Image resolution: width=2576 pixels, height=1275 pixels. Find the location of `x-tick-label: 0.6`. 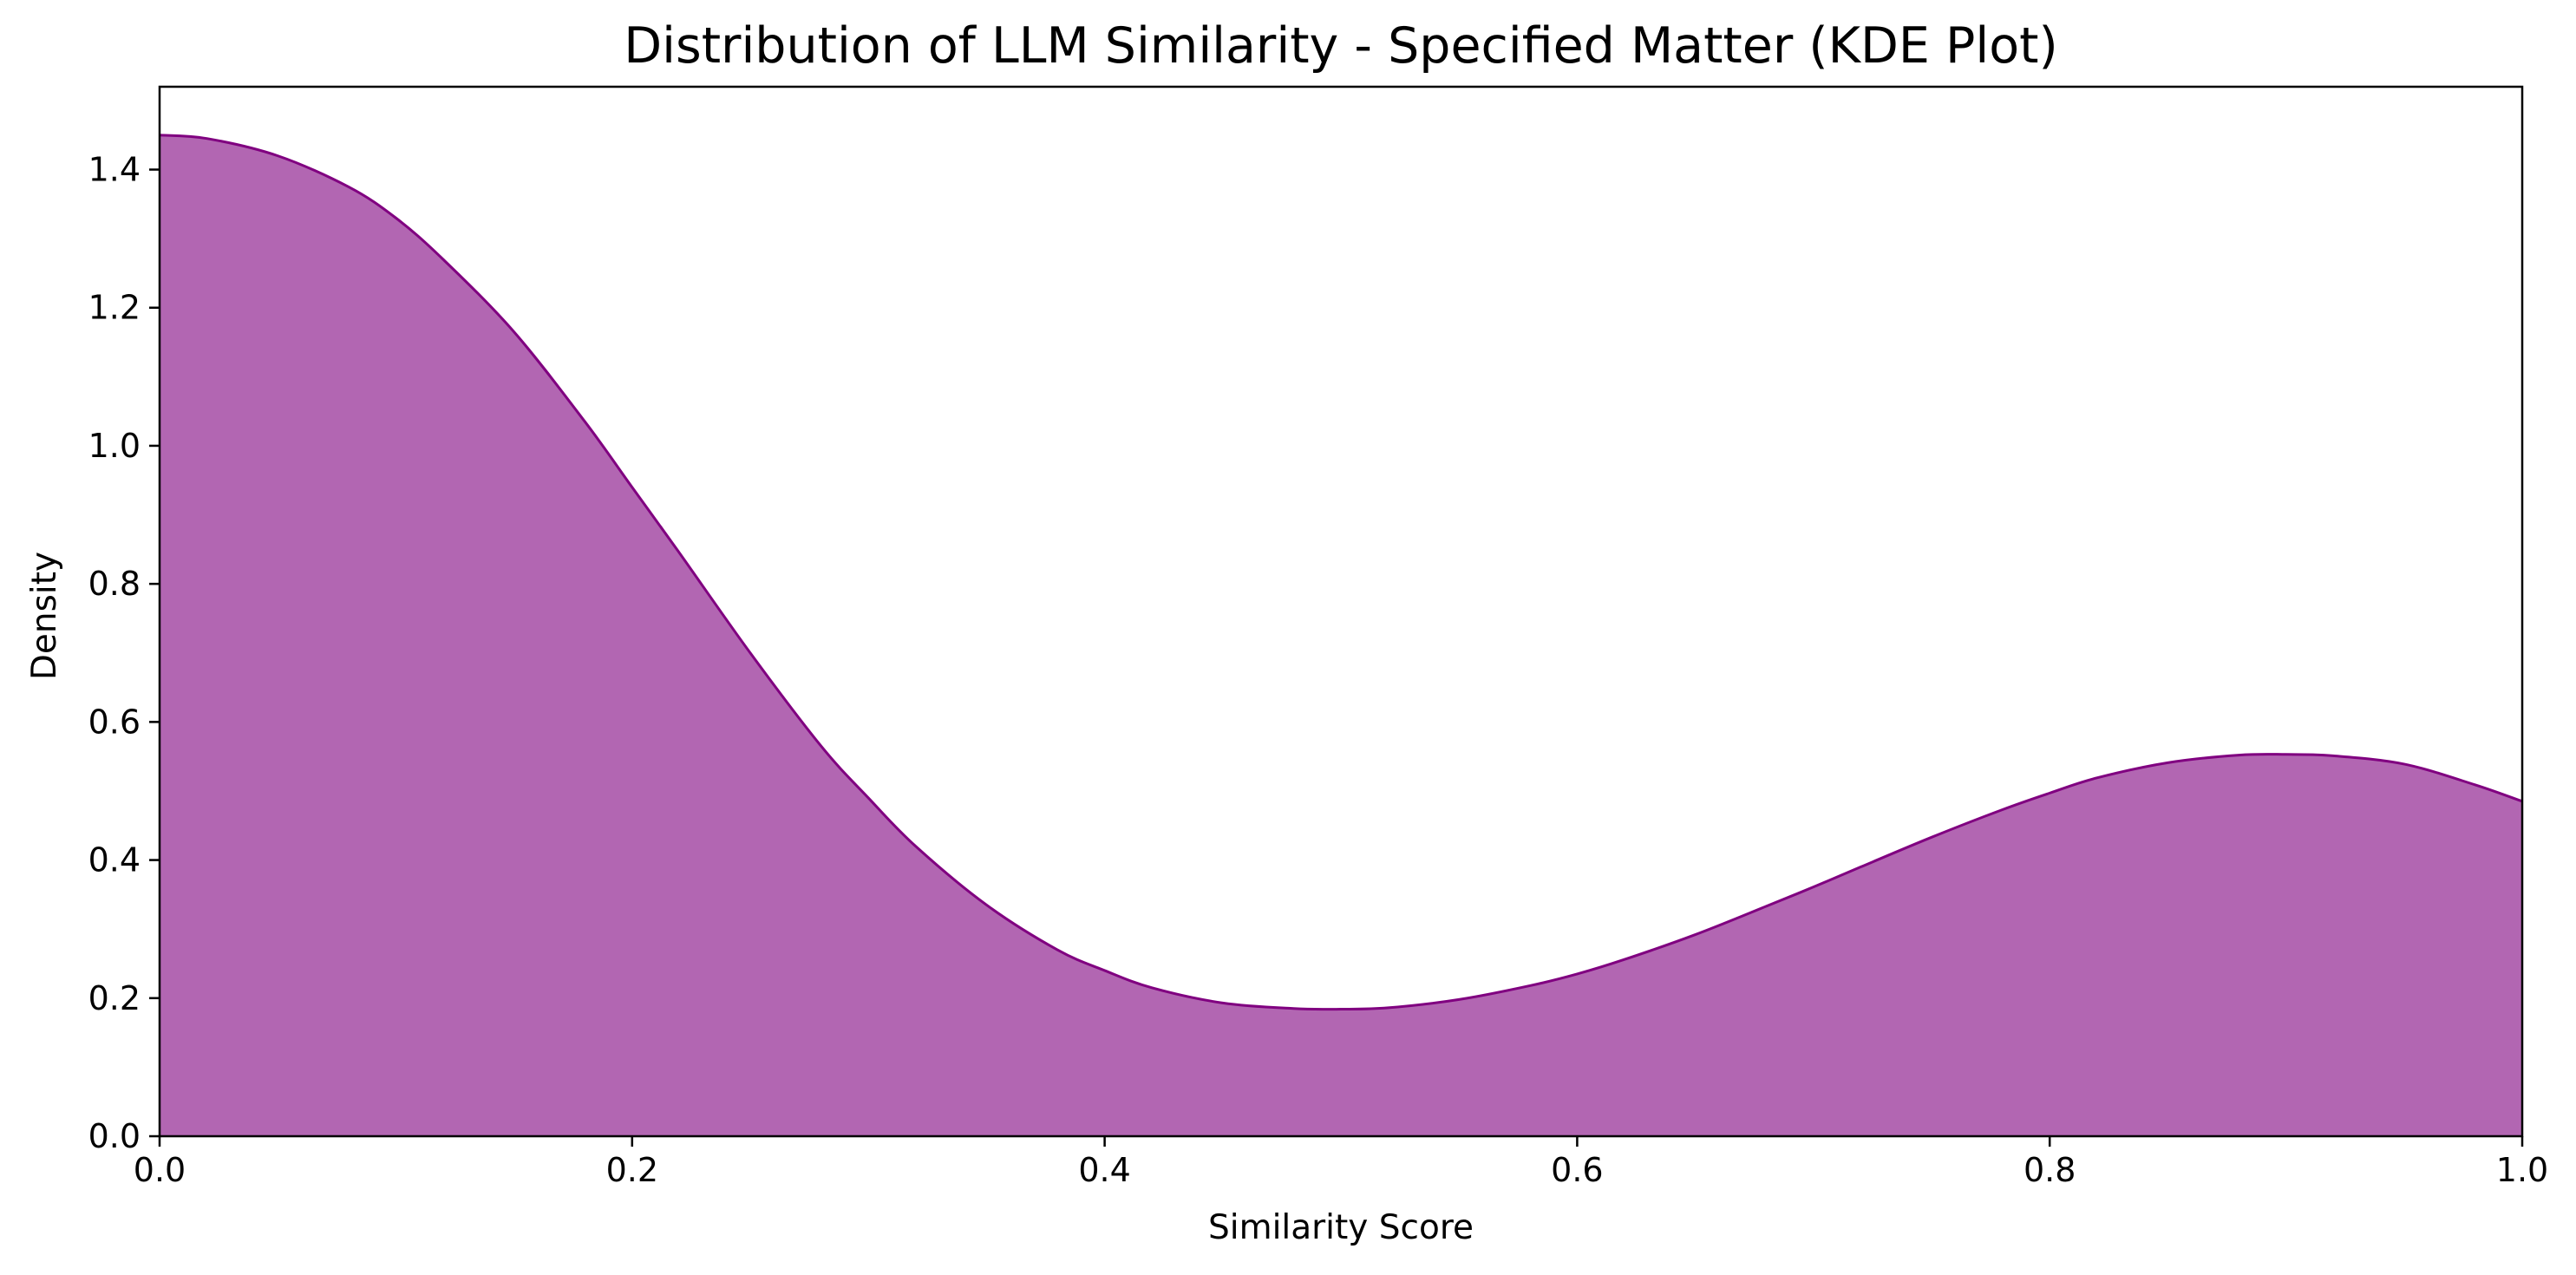

x-tick-label: 0.6 is located at coordinates (1577, 1170).